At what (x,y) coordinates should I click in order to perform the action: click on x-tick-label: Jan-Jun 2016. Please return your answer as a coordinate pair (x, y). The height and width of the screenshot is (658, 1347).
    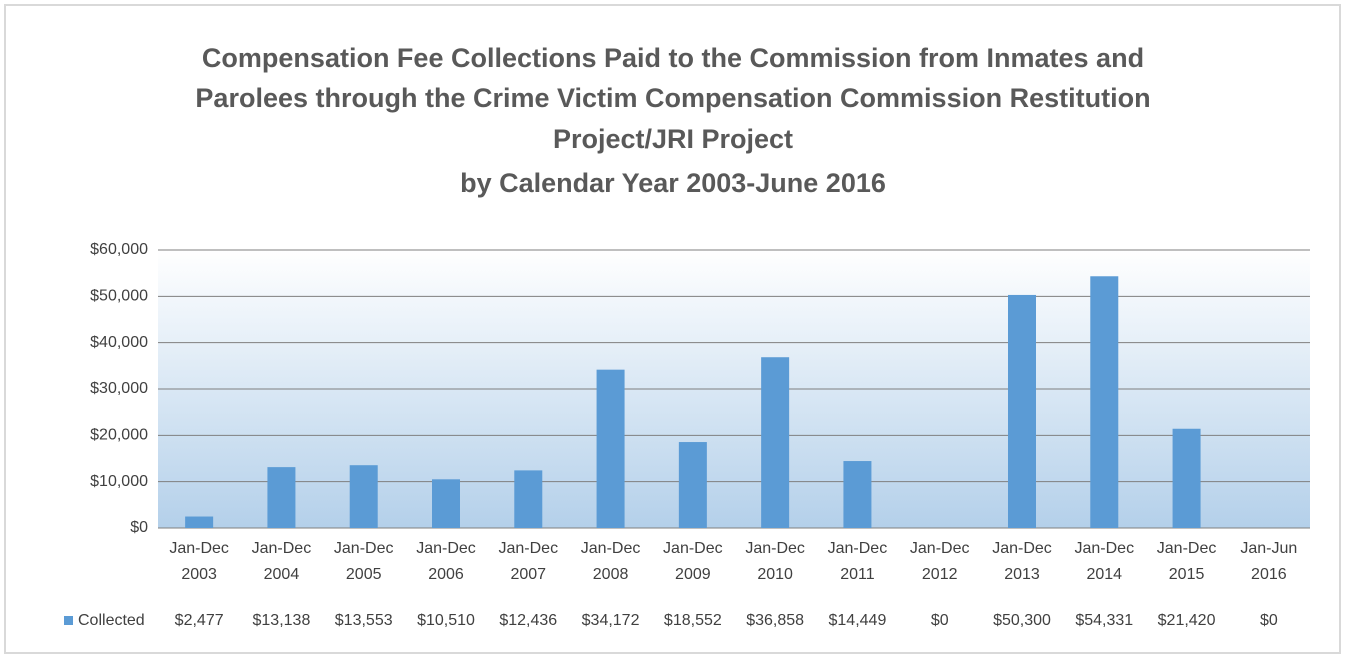
    Looking at the image, I should click on (1269, 561).